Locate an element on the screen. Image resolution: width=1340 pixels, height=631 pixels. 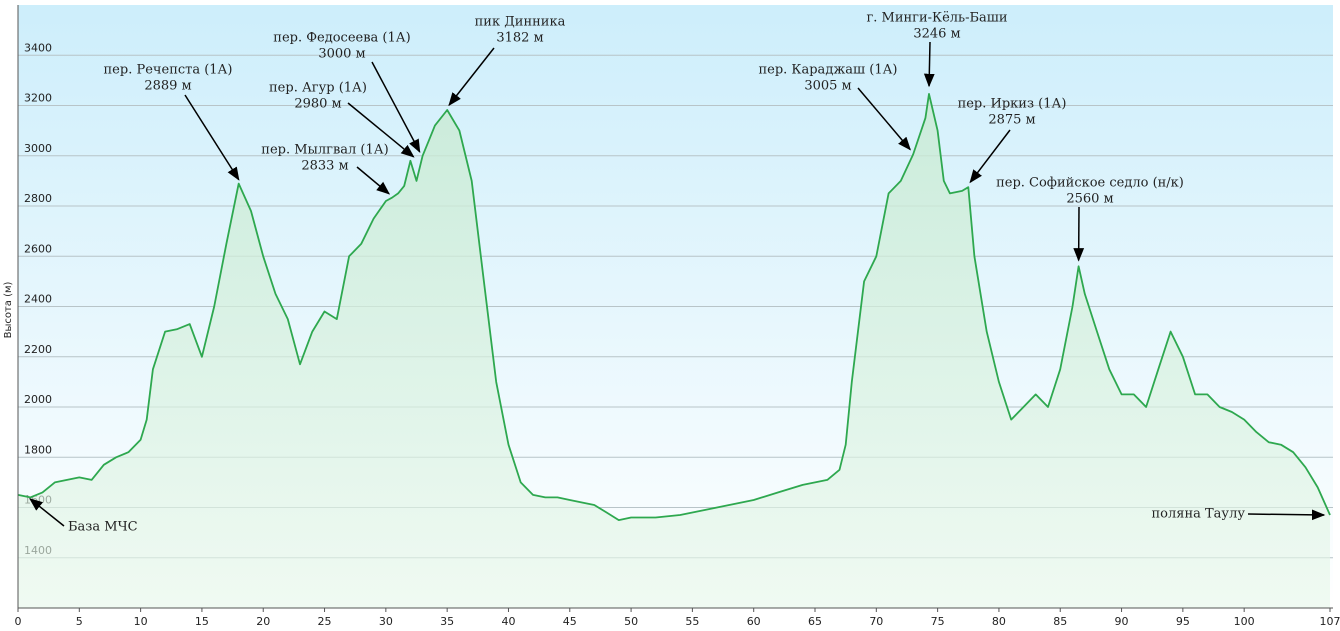
x-tick-label: 65 is located at coordinates (815, 621).